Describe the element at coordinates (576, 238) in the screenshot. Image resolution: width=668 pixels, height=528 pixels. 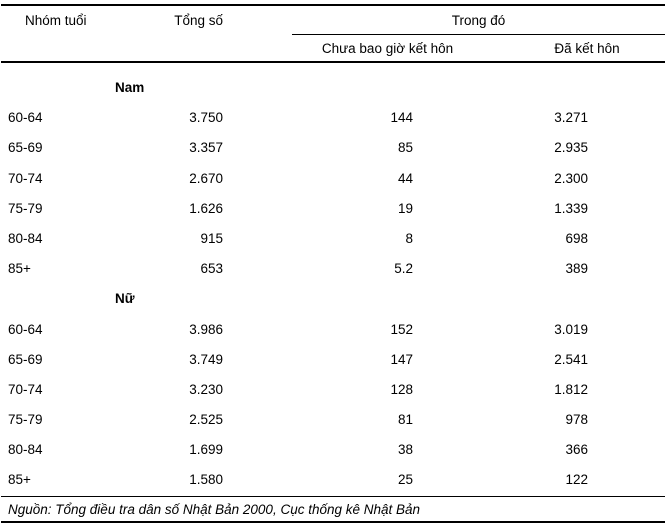
I see `married-cell: 698` at that location.